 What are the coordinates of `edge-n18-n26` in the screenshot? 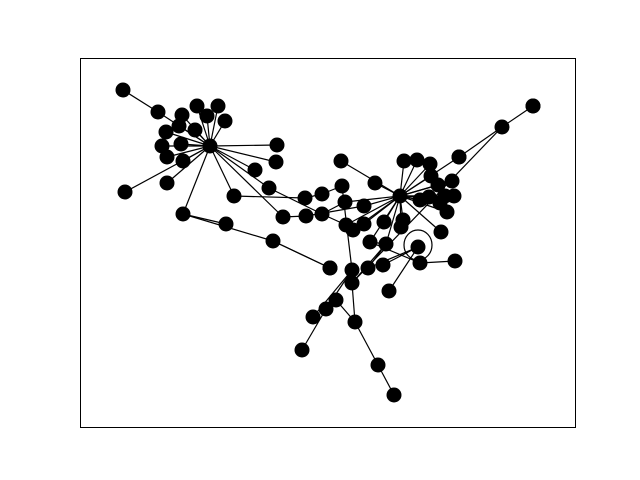 It's located at (222, 171).